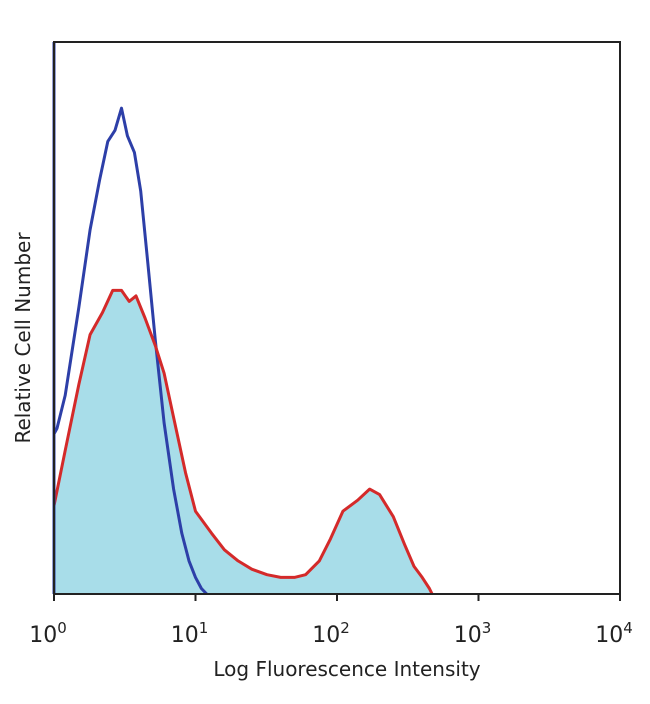  What do you see at coordinates (331, 633) in the screenshot?
I see `x-tick-label: 10²` at bounding box center [331, 633].